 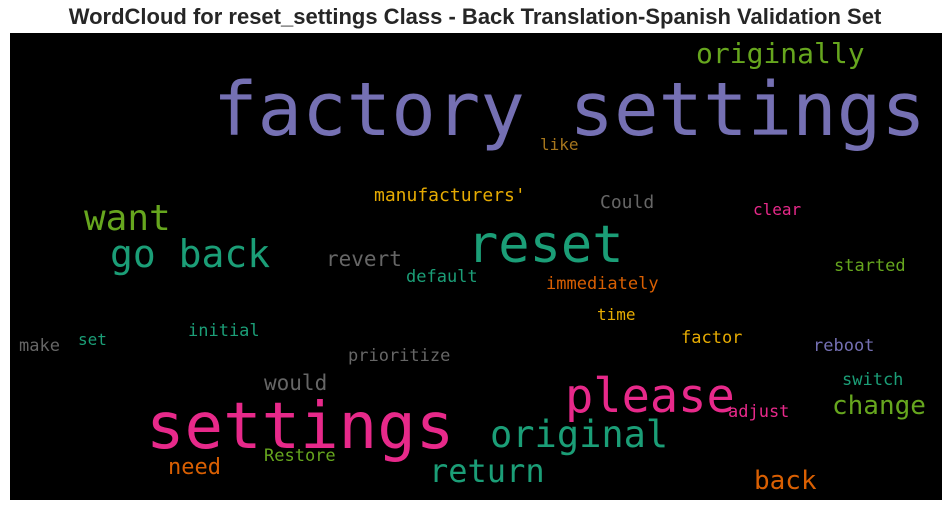 What do you see at coordinates (777, 209) in the screenshot?
I see `word-clear: clear` at bounding box center [777, 209].